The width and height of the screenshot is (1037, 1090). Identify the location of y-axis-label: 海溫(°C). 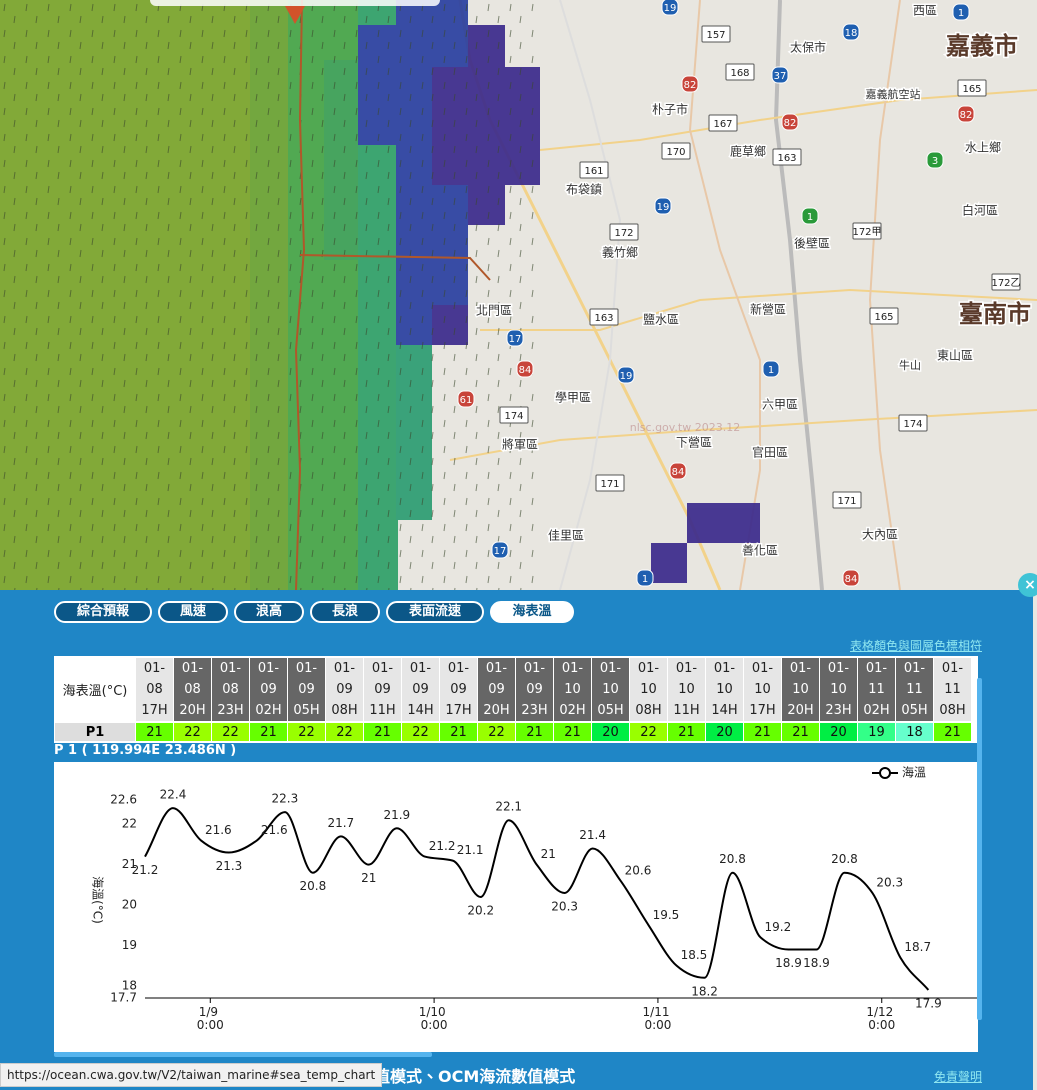
(98, 900).